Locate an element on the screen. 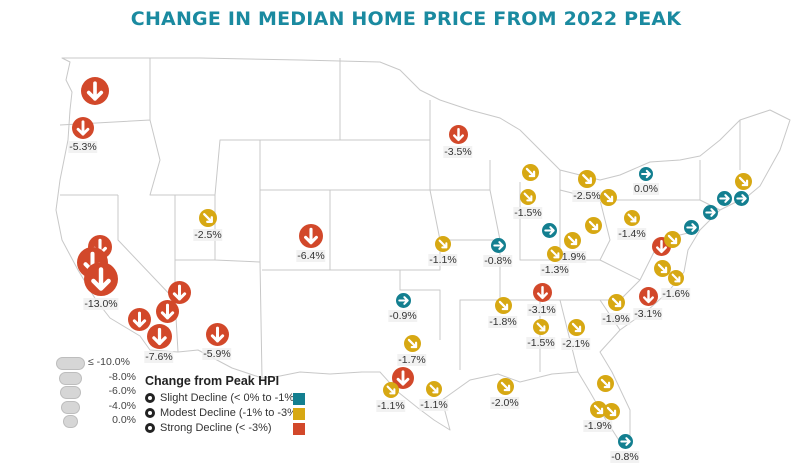  legend-item-slight: Slight Decline (< 0% to -1%) is located at coordinates (223, 397).